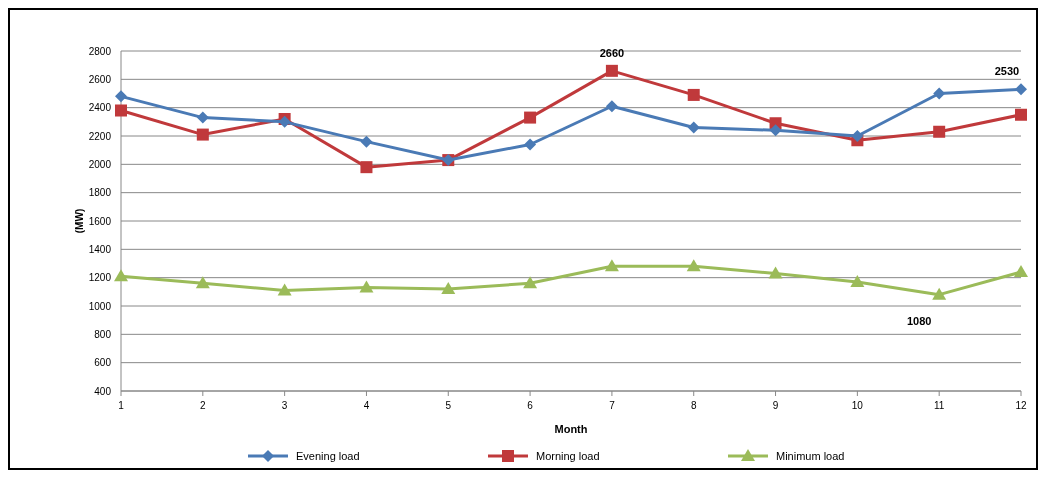 This screenshot has height=479, width=1048. Describe the element at coordinates (100, 278) in the screenshot. I see `y-tick-label: 1200` at that location.